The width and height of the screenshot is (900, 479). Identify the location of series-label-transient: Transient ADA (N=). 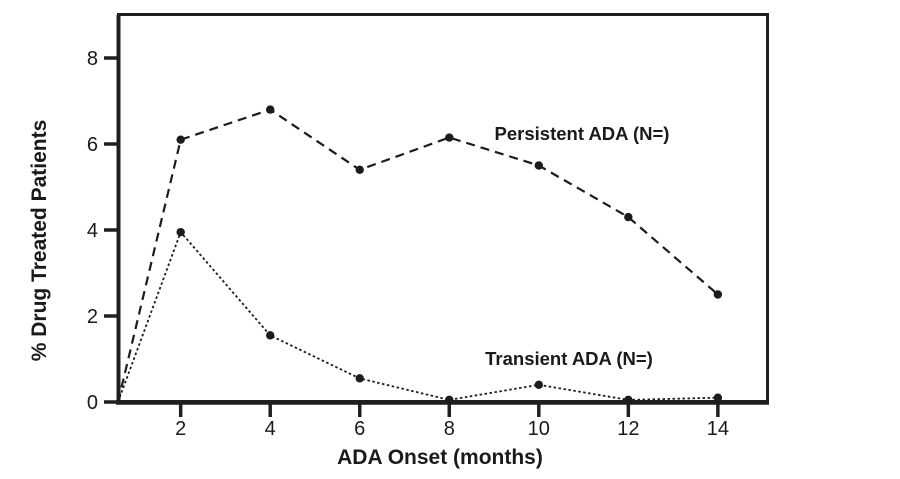
(569, 358).